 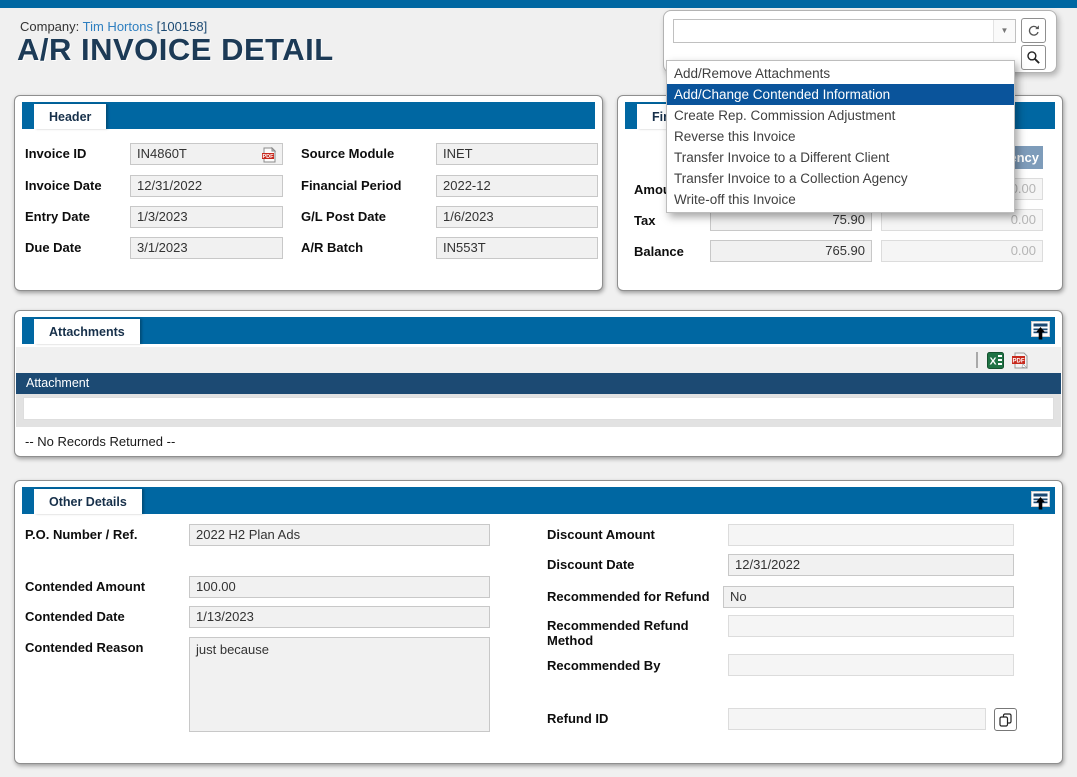 I want to click on company-label: Company:, so click(x=50, y=26).